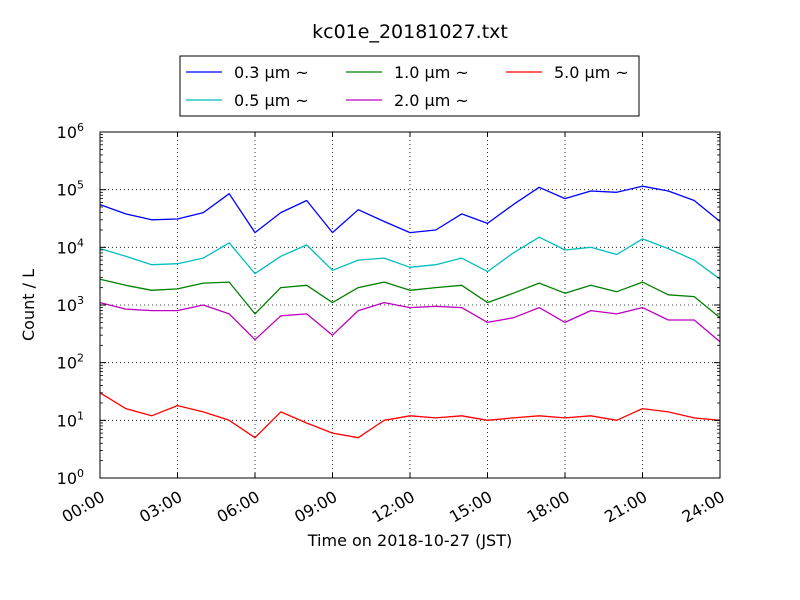 The image size is (800, 600). Describe the element at coordinates (431, 100) in the screenshot. I see `legend-label-4: 2.0 μm ~` at that location.